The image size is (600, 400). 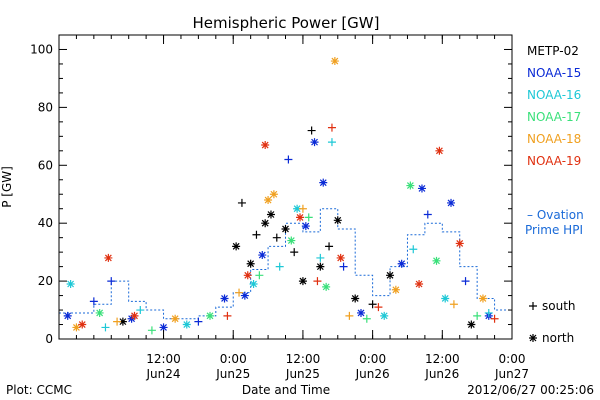 I want to click on point-noaa-15-6-glyph, so click(x=224, y=298).